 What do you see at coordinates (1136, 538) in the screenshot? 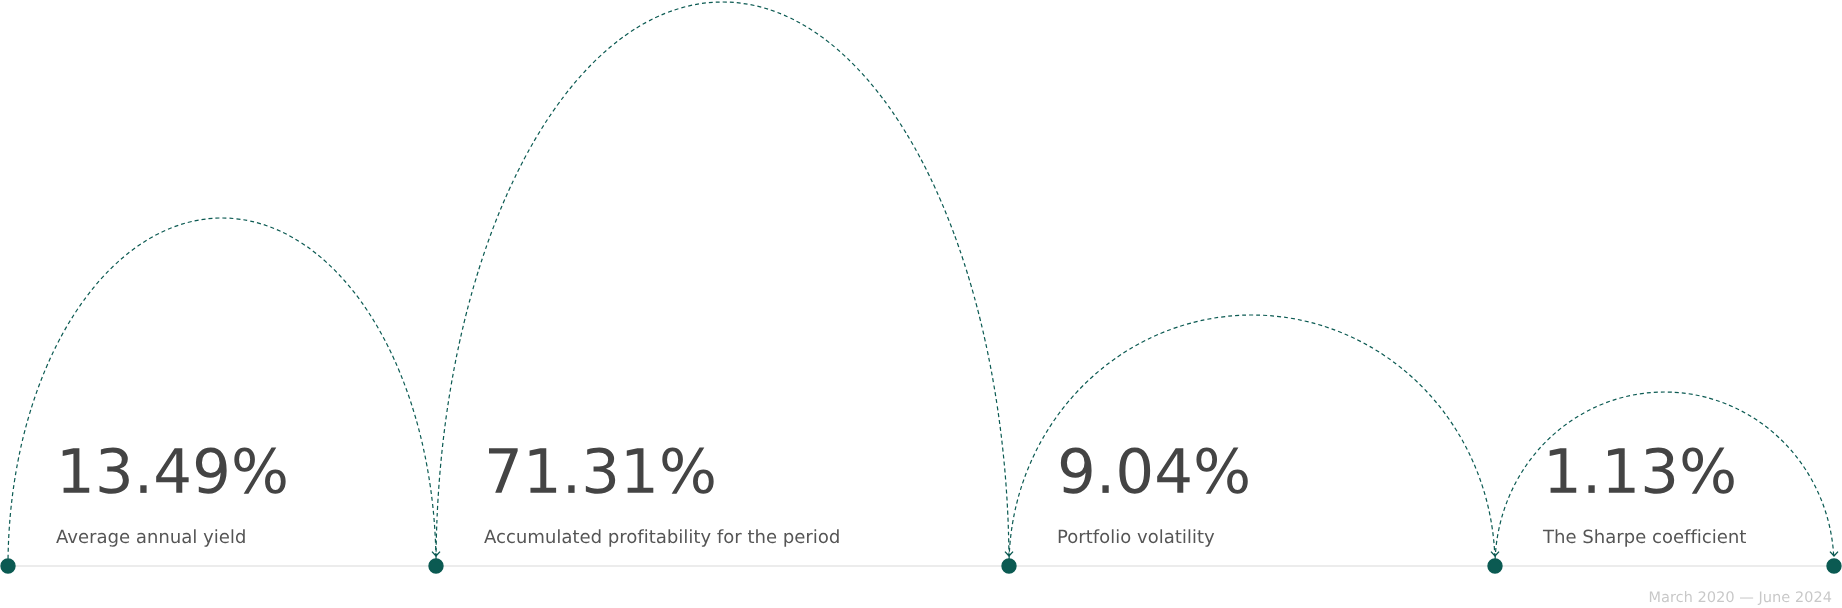
I see `category-label: Portfolio volatility` at bounding box center [1136, 538].